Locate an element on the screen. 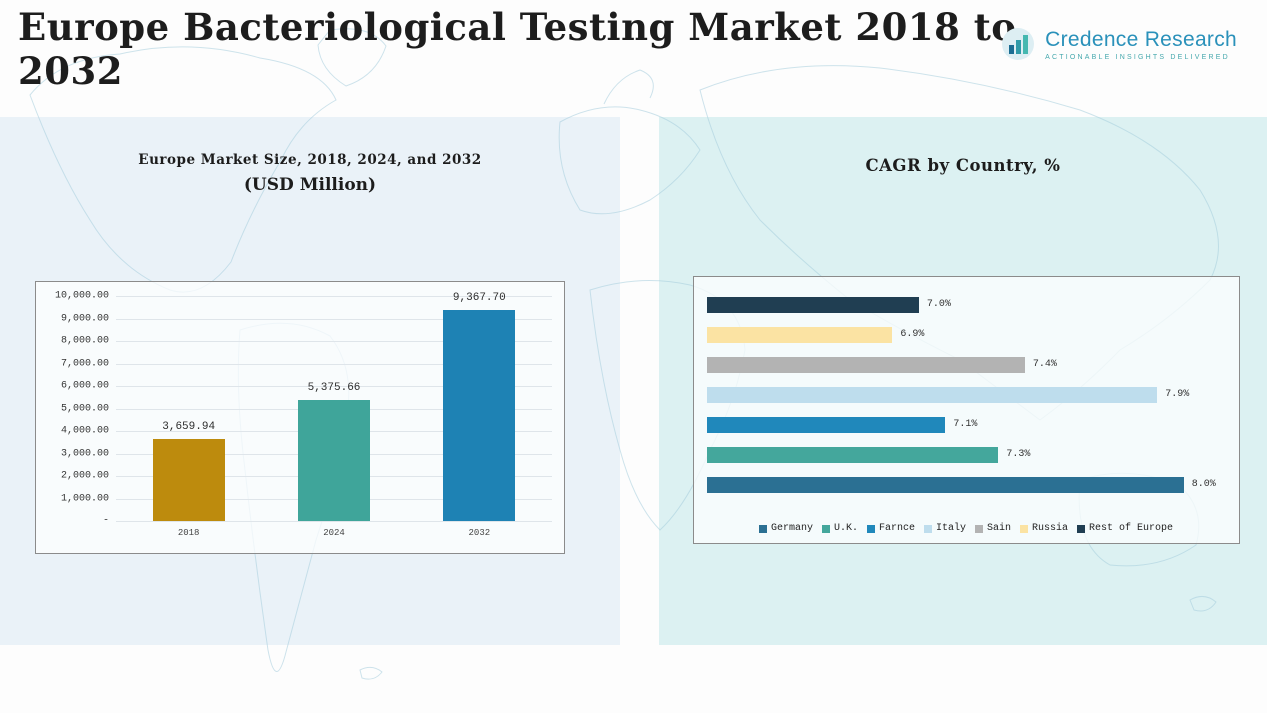 This screenshot has height=713, width=1267. legend-label: Russia is located at coordinates (1050, 528).